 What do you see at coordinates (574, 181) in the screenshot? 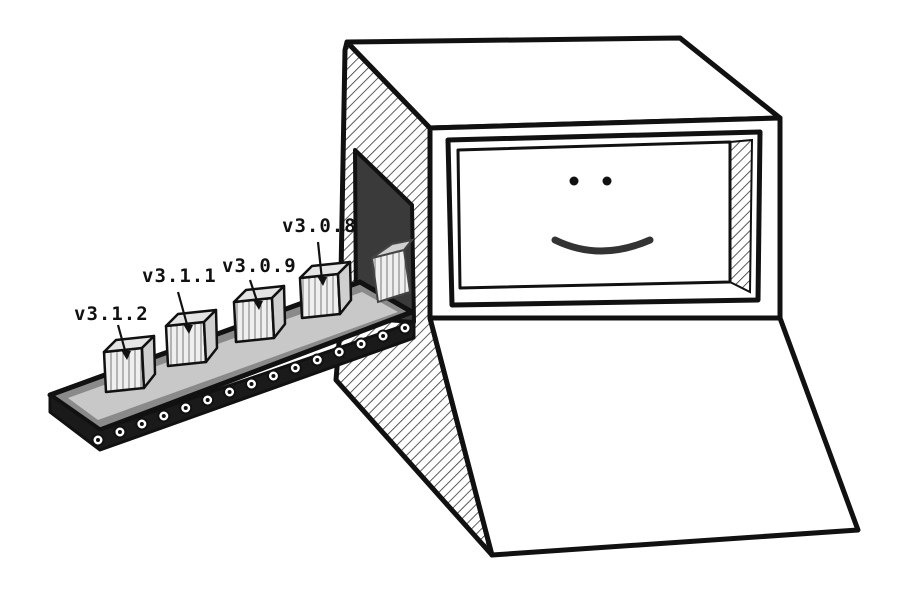
I see `left-eye` at bounding box center [574, 181].